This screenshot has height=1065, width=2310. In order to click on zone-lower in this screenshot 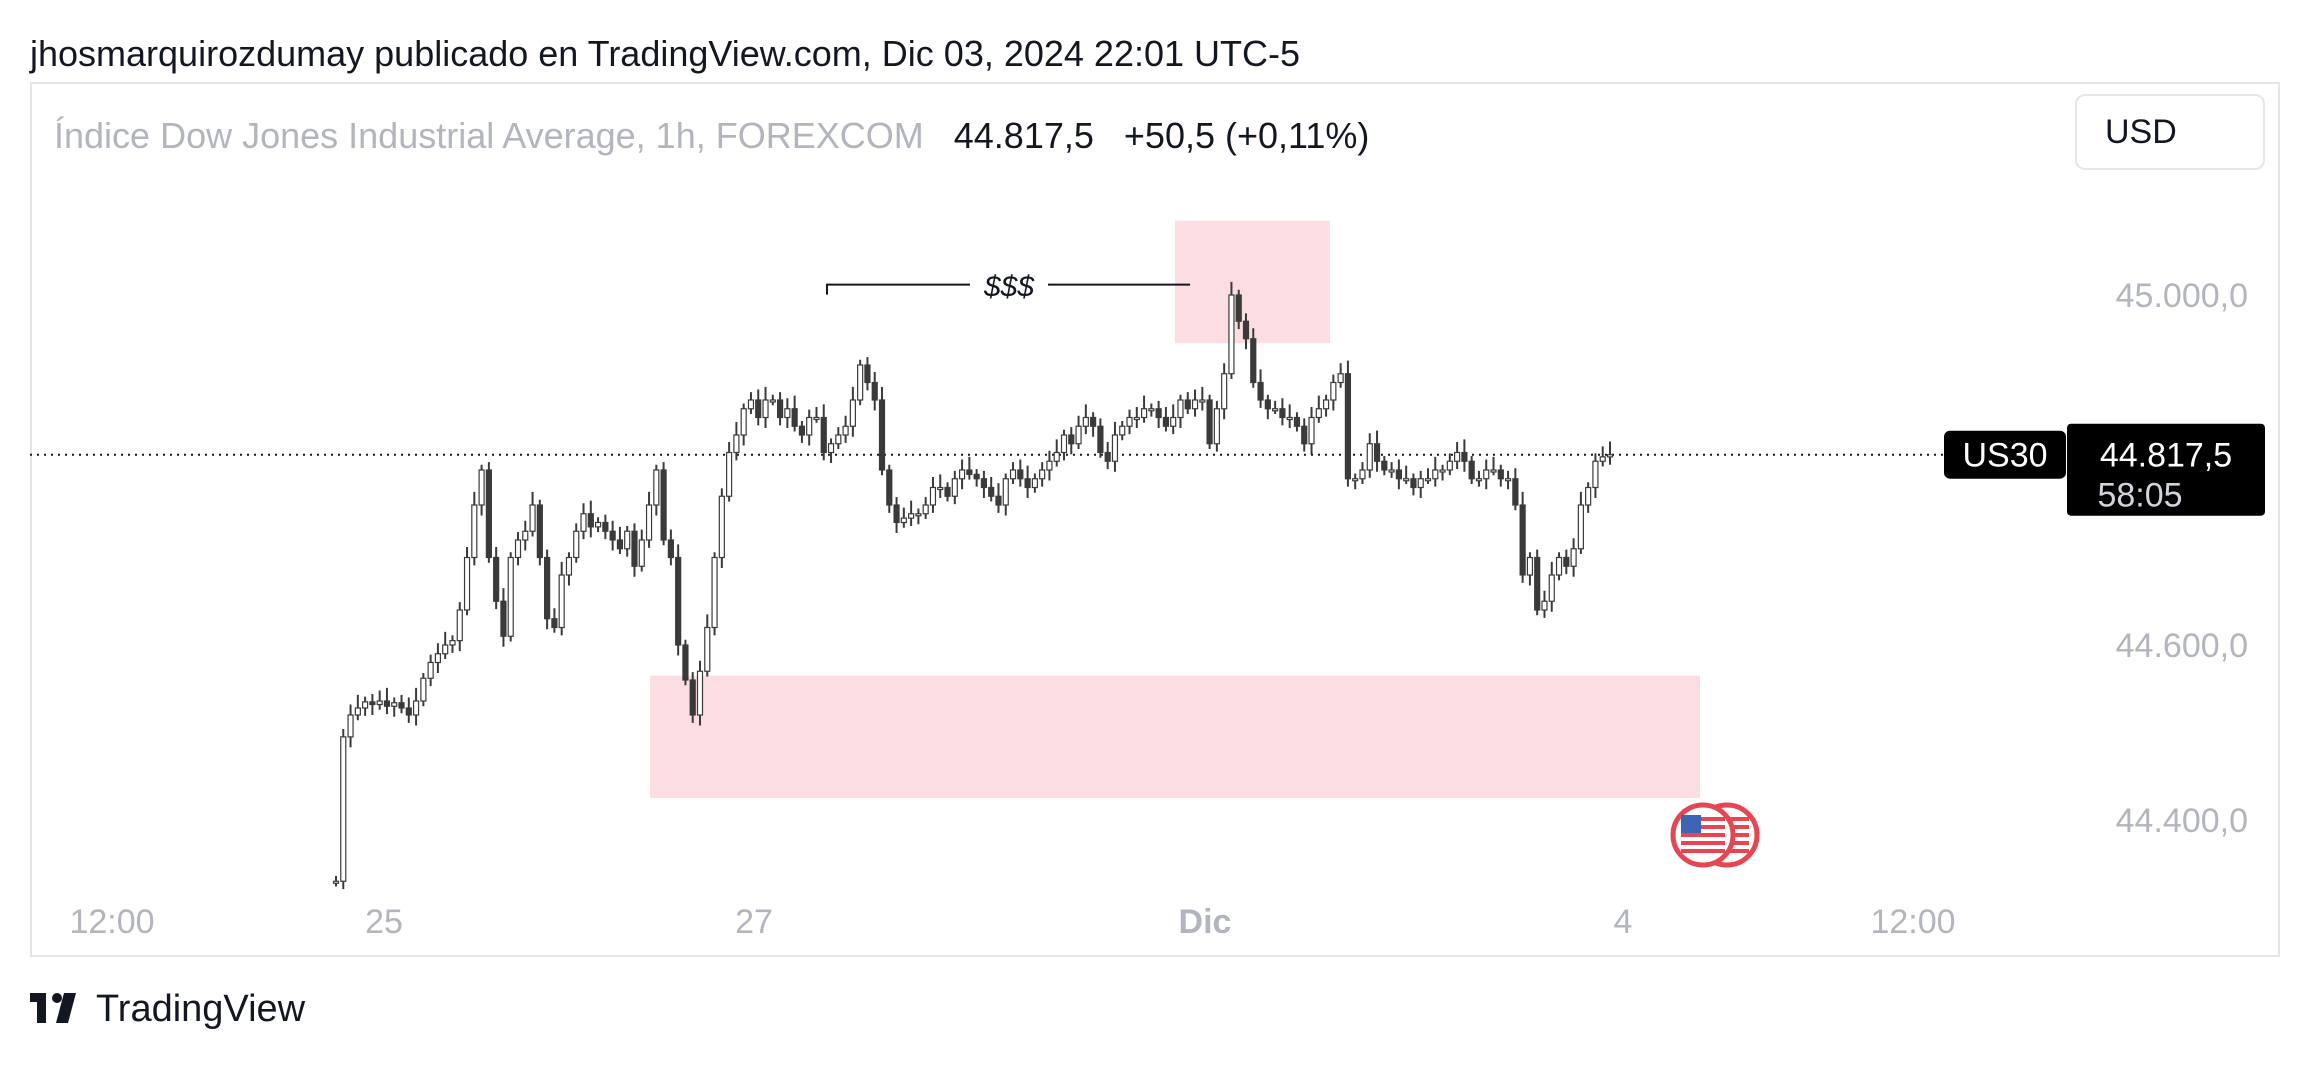, I will do `click(1175, 737)`.